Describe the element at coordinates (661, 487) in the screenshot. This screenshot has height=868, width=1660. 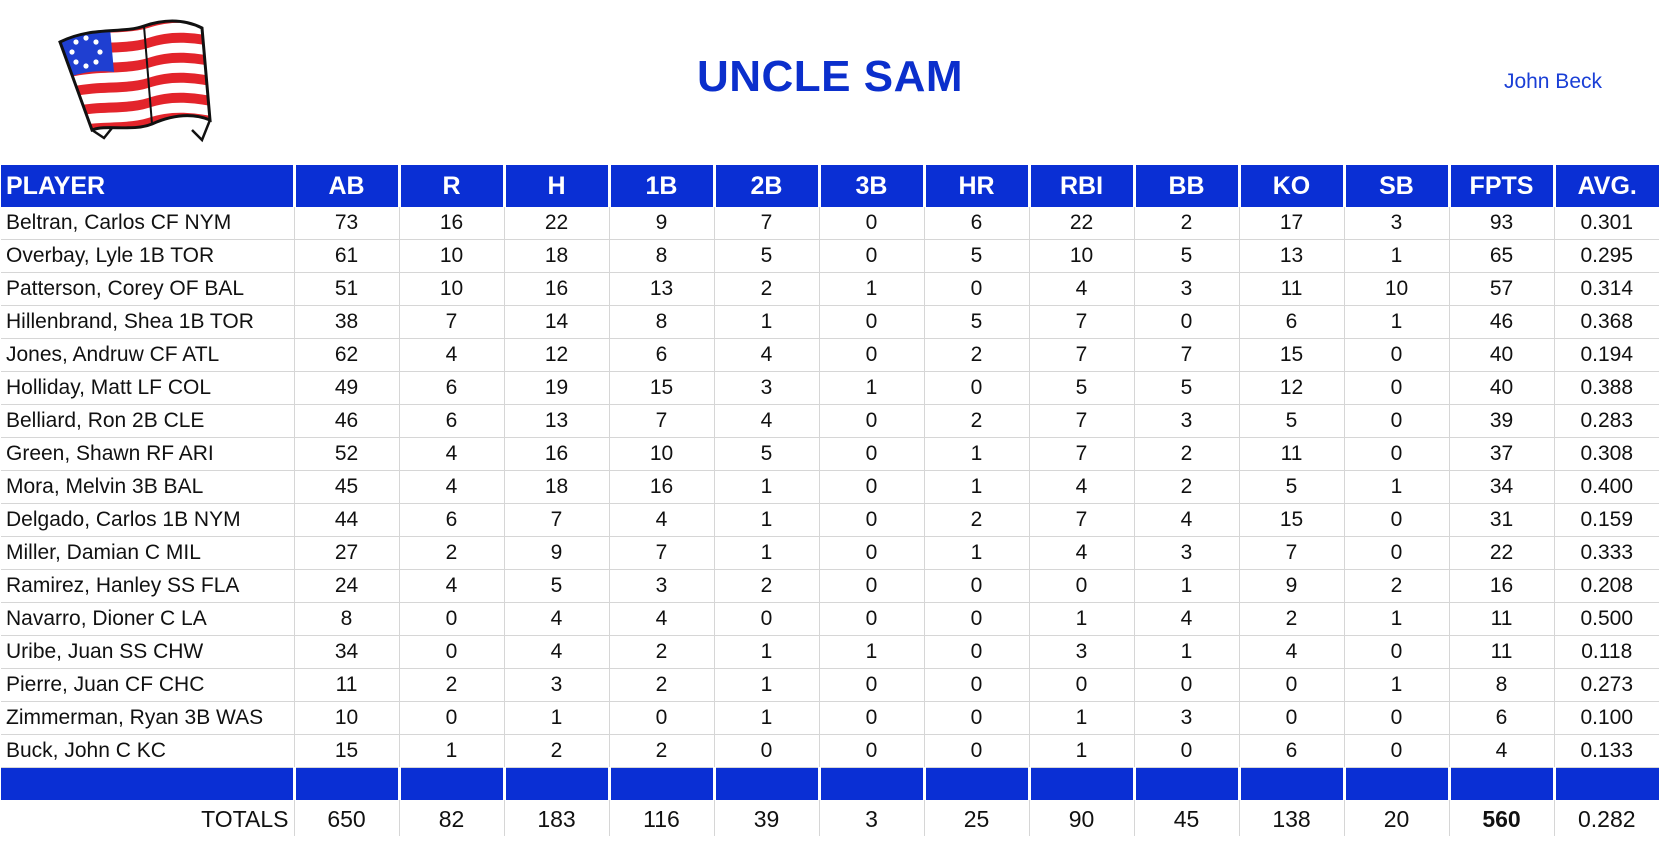
I see `cell-1b: 16` at that location.